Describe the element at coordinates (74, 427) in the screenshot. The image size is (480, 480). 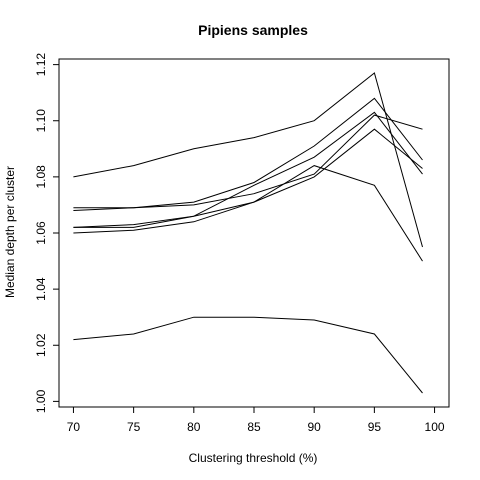
I see `x-tick-label: 70` at that location.